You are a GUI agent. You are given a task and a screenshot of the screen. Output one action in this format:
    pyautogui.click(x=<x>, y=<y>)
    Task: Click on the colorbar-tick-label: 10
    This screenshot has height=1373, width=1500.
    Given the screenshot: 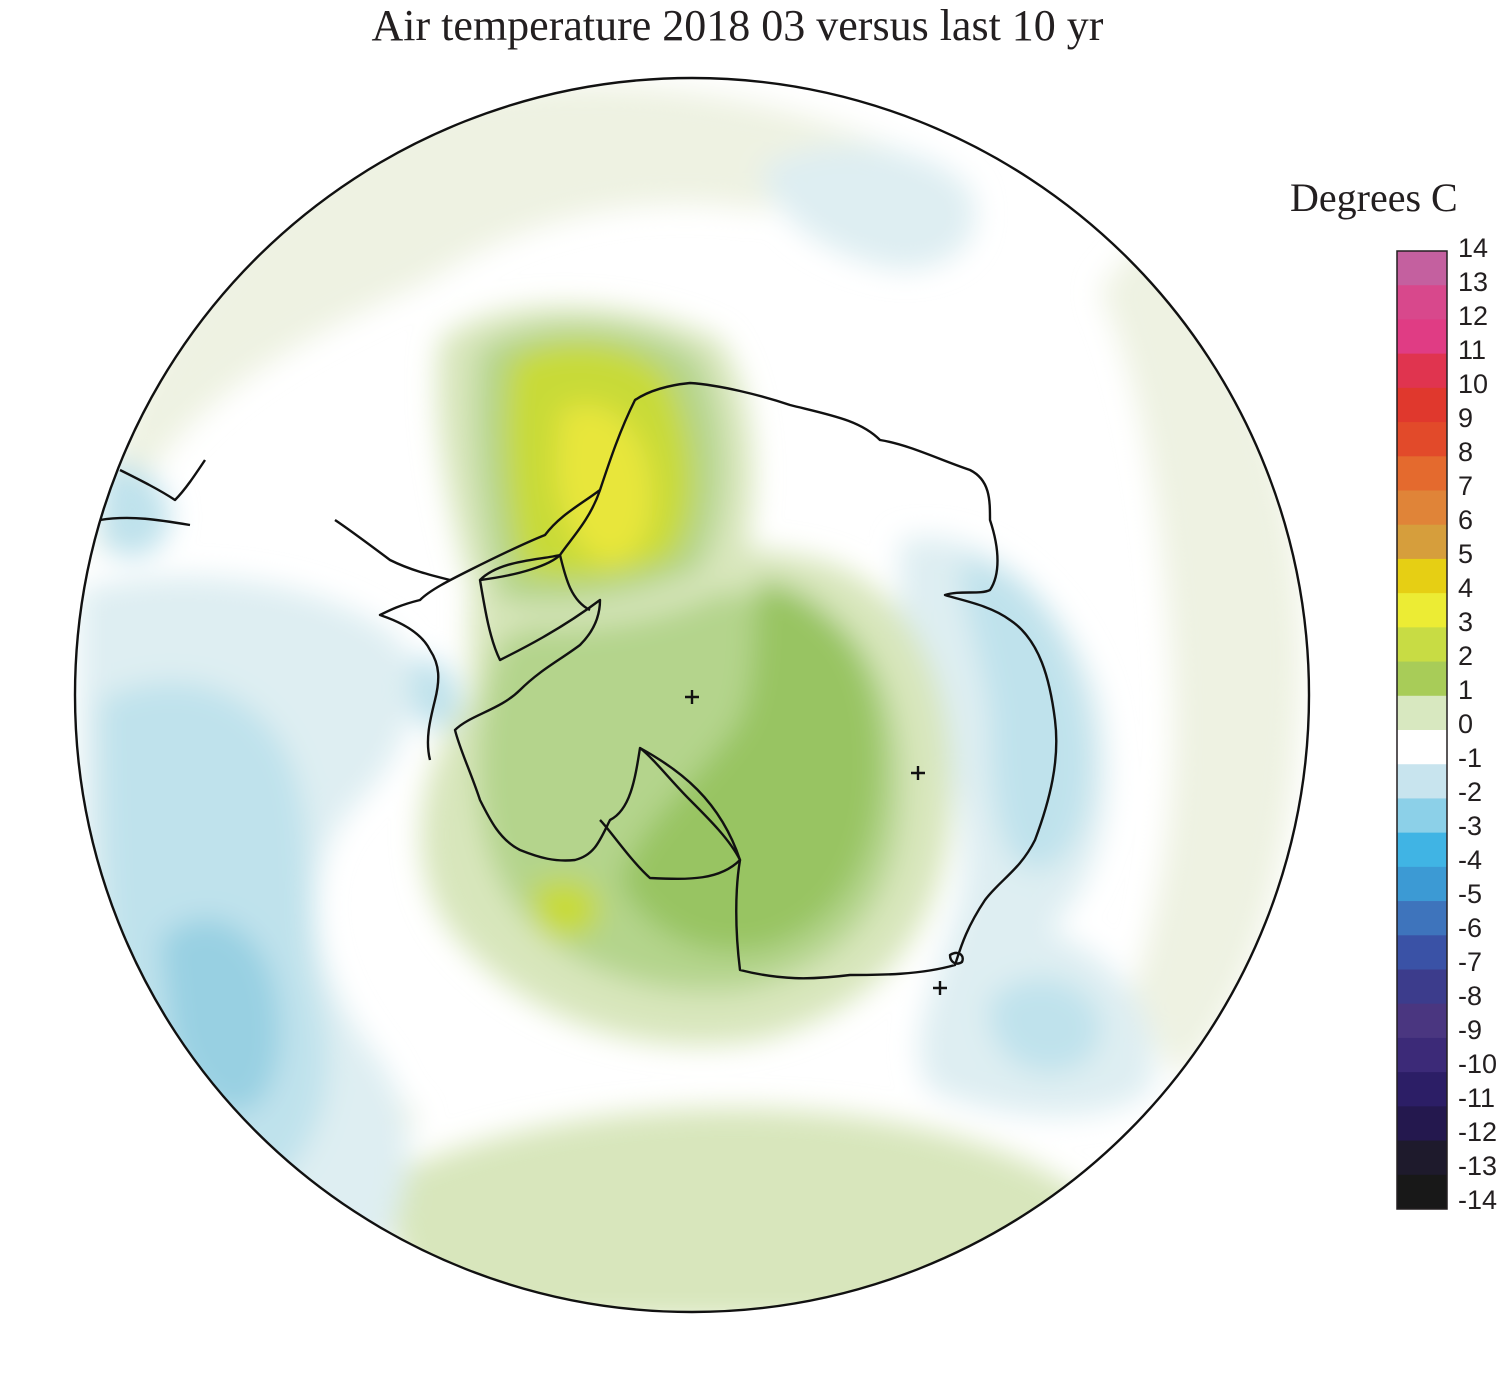 What is the action you would take?
    pyautogui.click(x=1473, y=384)
    